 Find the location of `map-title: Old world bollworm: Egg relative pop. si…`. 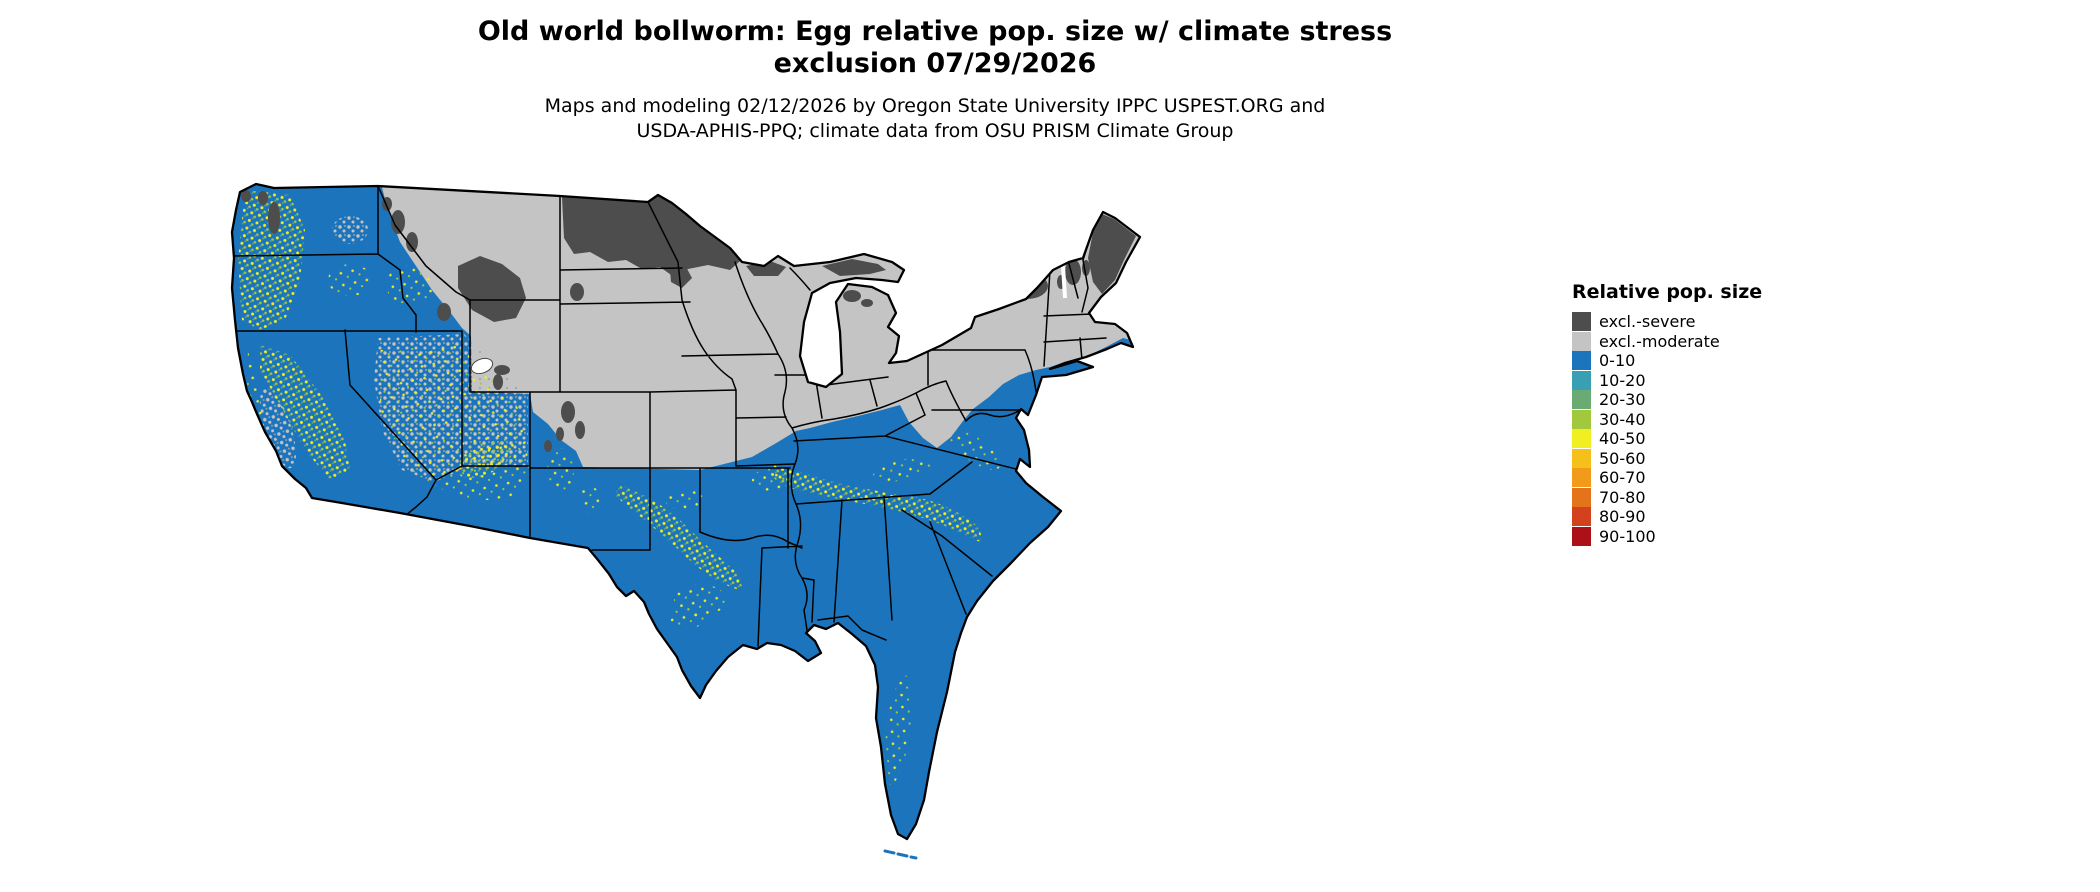

map-title: Old world bollworm: Egg relative pop. si… is located at coordinates (935, 48).